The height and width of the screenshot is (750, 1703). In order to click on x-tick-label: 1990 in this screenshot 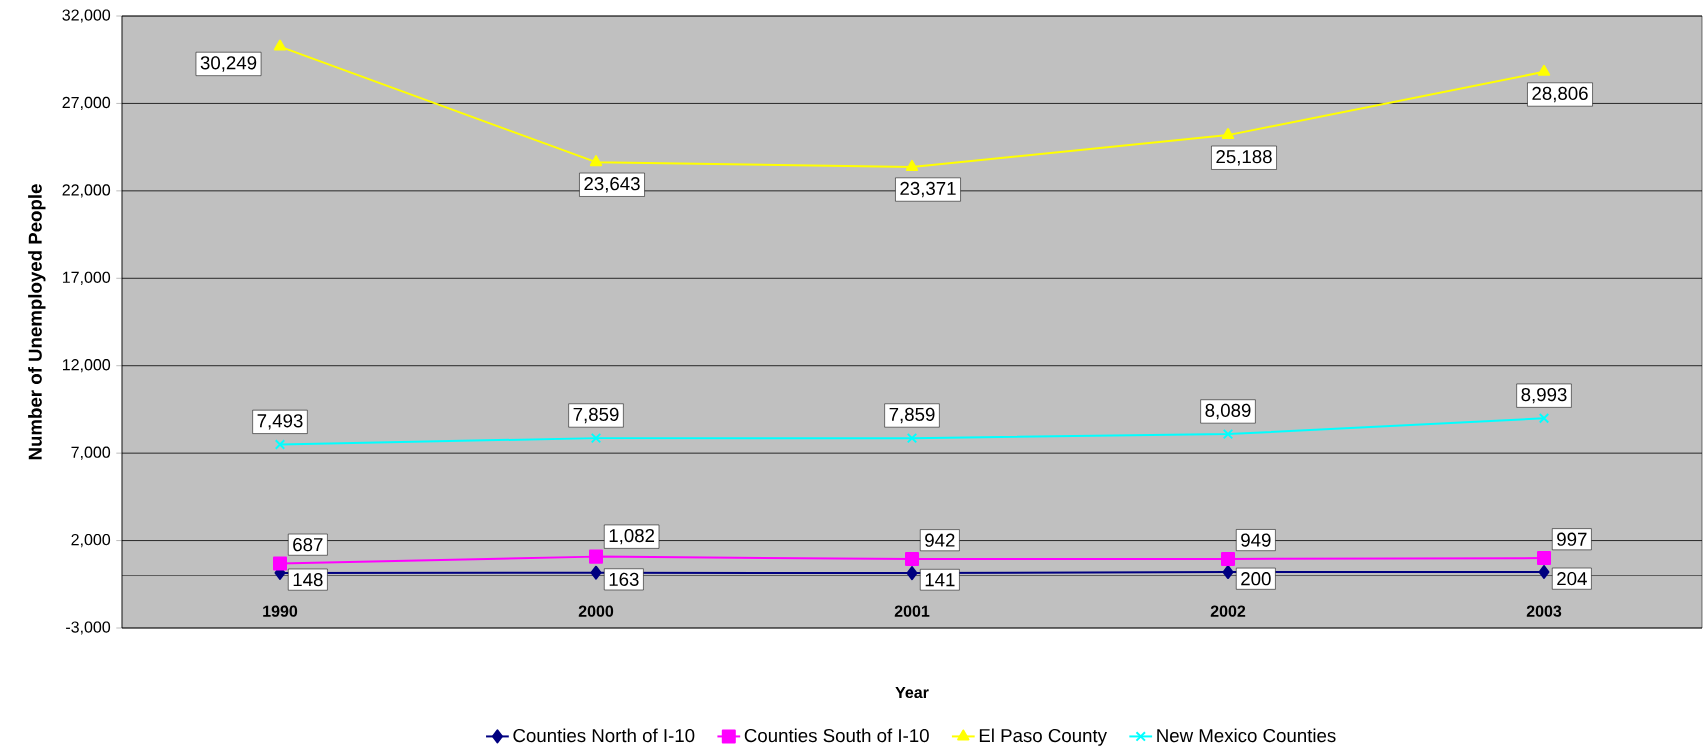, I will do `click(280, 611)`.